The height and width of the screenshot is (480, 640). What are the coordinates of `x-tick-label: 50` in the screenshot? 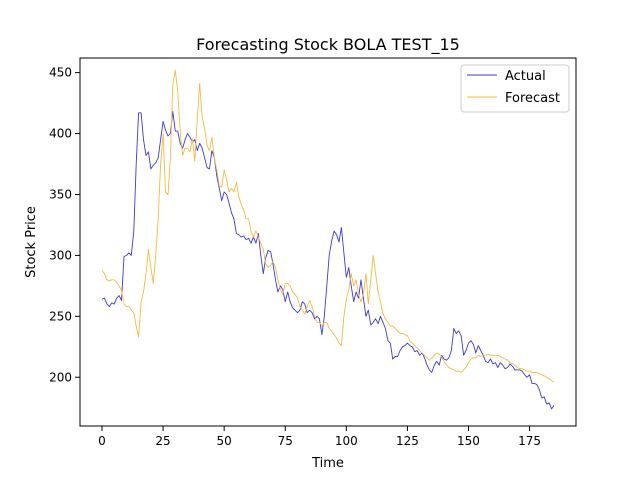 It's located at (224, 441).